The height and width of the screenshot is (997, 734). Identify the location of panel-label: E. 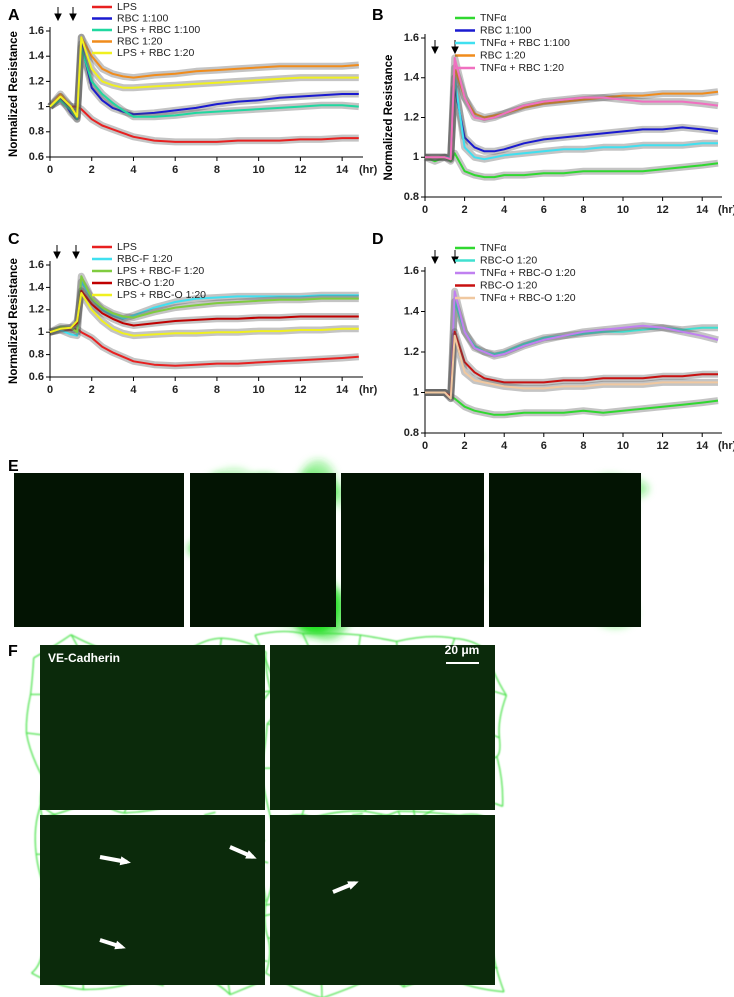
(13, 466).